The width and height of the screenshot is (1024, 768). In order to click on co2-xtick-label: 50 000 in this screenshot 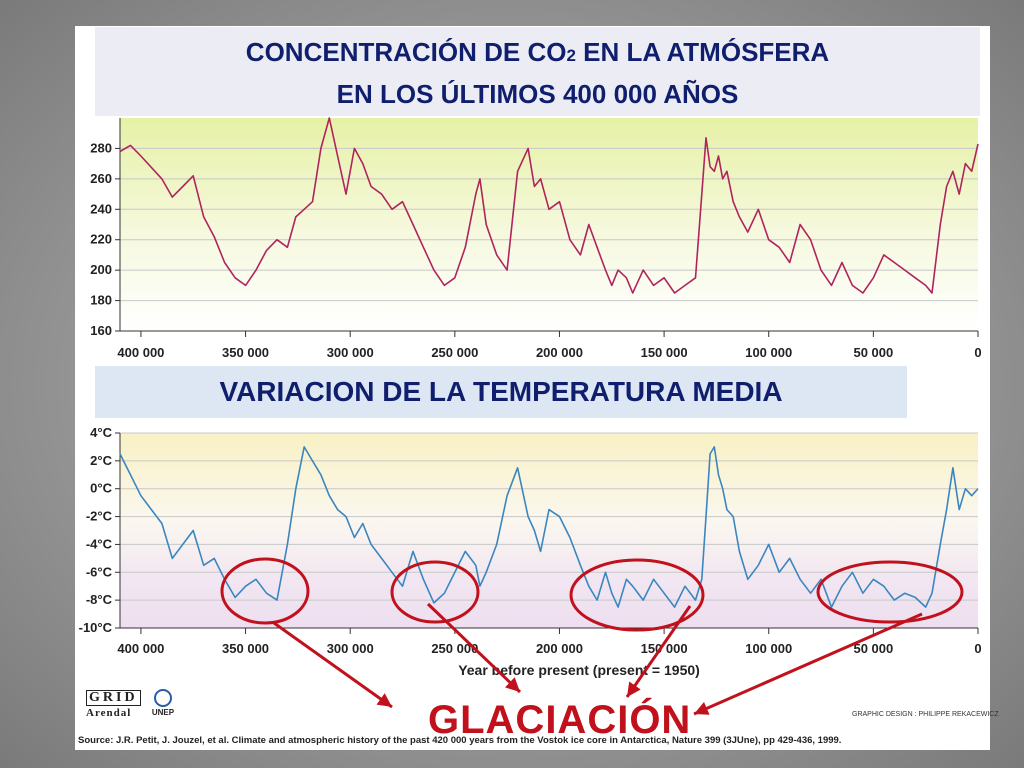, I will do `click(873, 352)`.